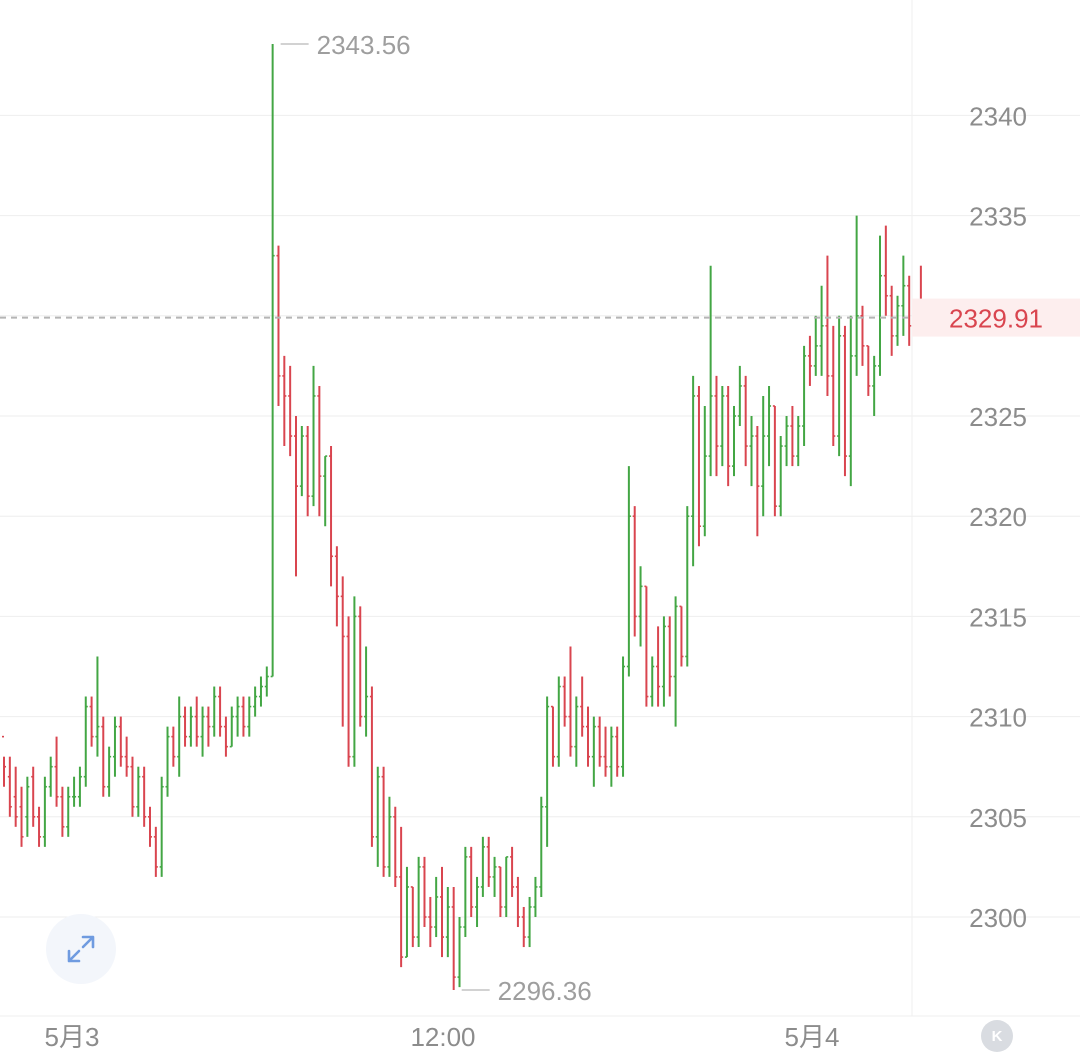  What do you see at coordinates (998, 818) in the screenshot?
I see `y-tick-label: 2305` at bounding box center [998, 818].